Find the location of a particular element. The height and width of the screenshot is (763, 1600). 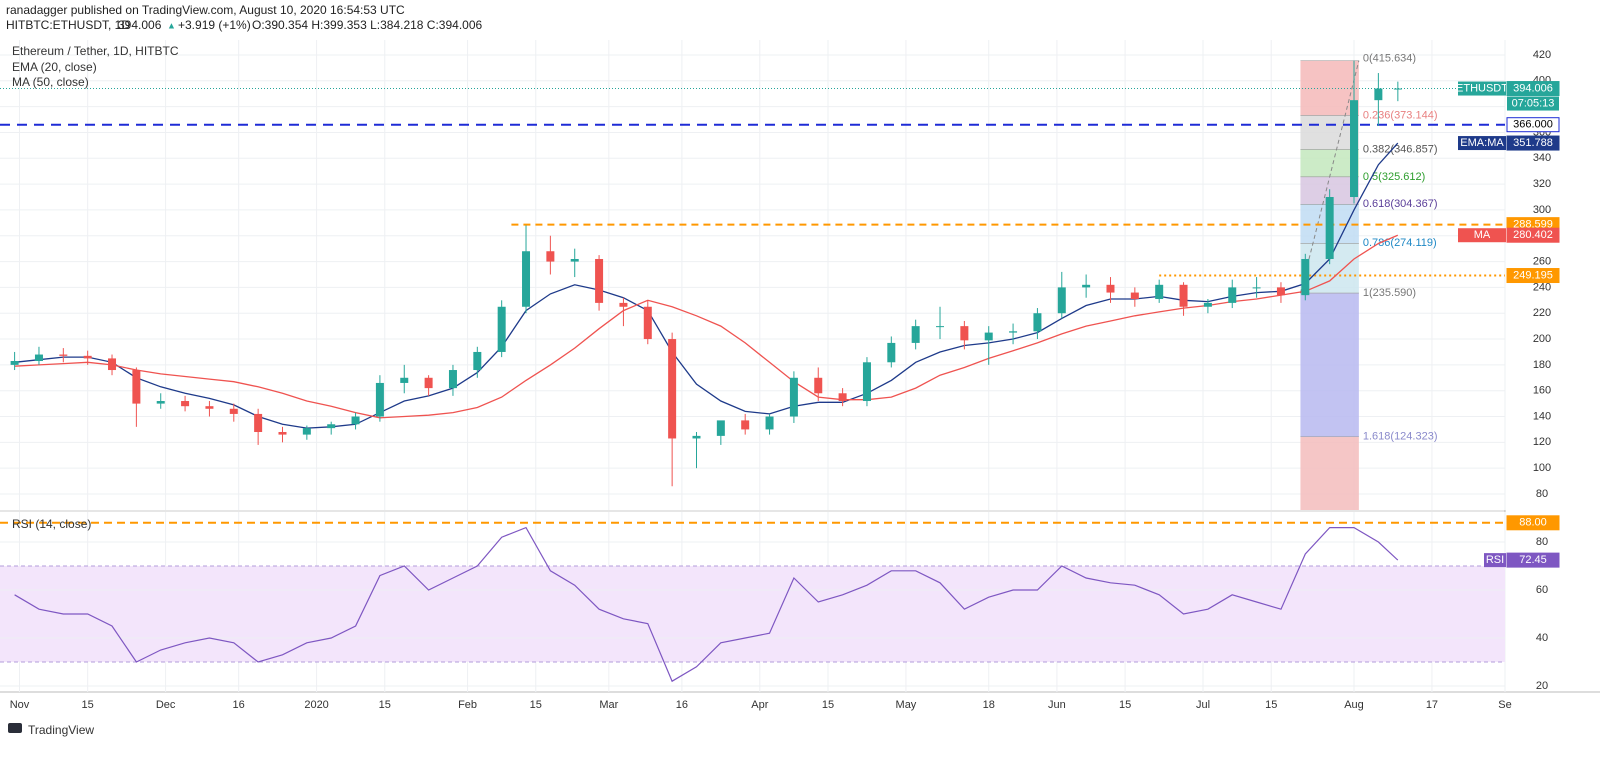

x-tick-label: Apr is located at coordinates (759, 705).